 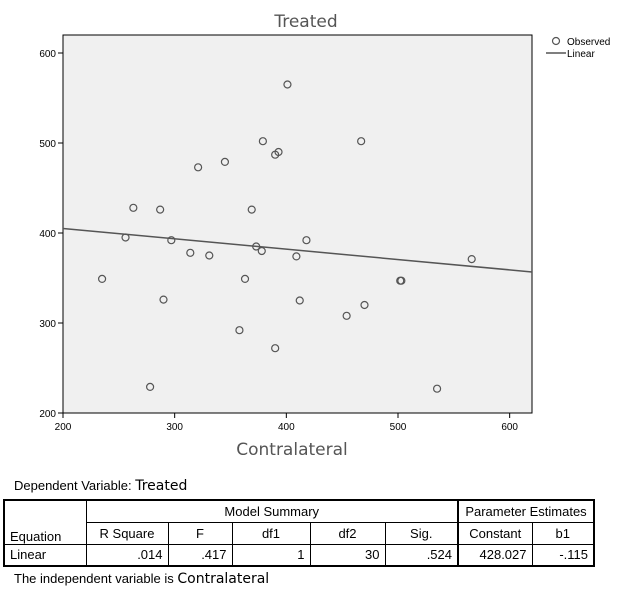 I want to click on df1-cell: 1, so click(x=271, y=555).